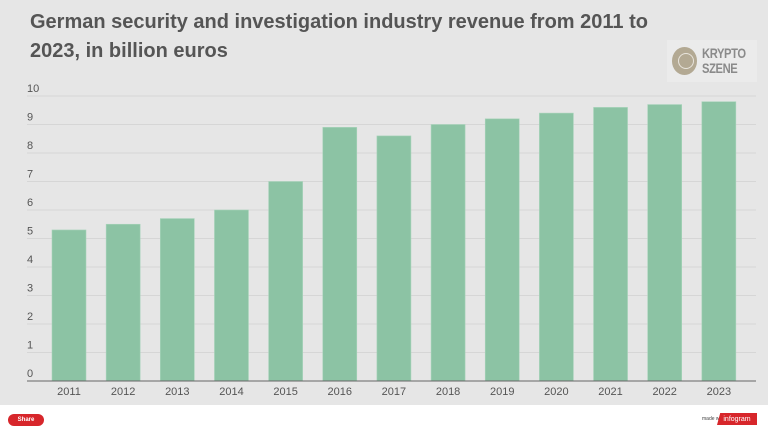  What do you see at coordinates (30, 289) in the screenshot?
I see `y-tick-label: 3` at bounding box center [30, 289].